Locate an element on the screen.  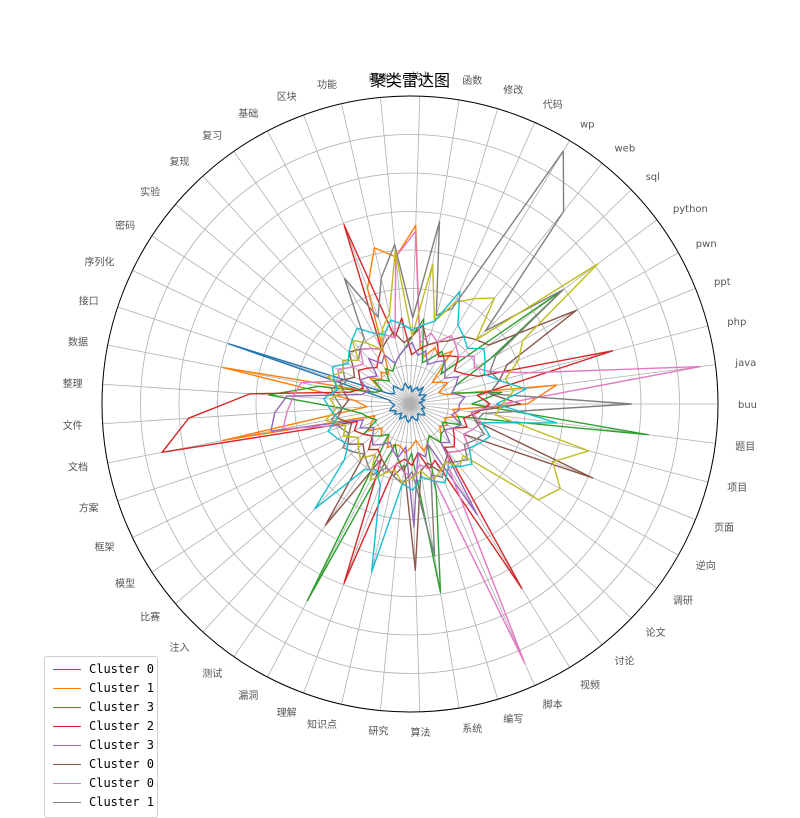
category-label: 文档 is located at coordinates (78, 467).